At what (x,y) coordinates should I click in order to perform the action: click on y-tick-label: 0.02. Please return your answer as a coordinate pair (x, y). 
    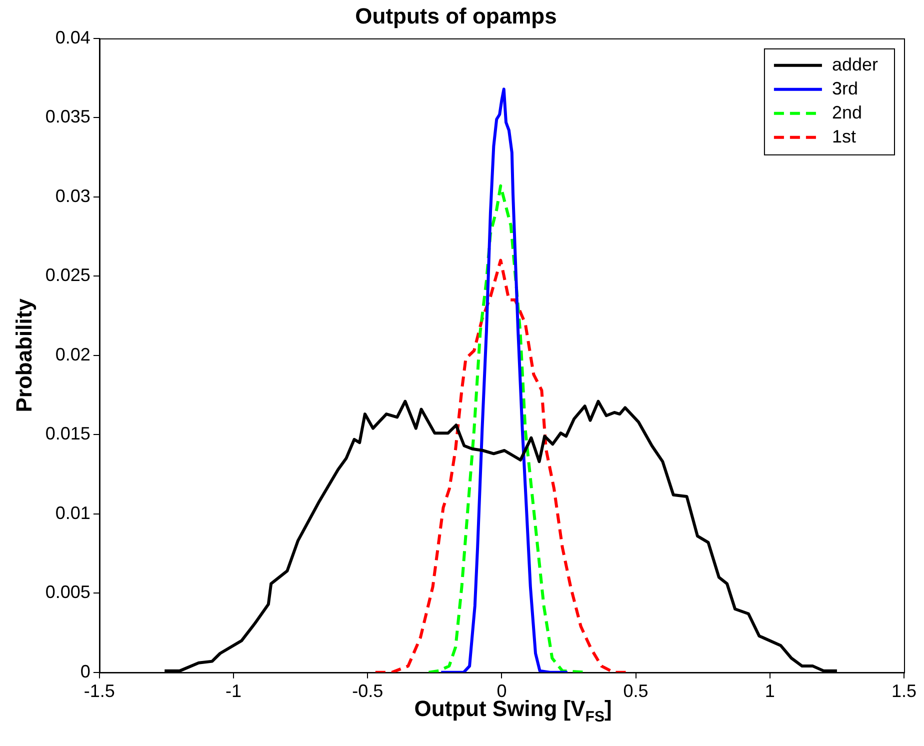
    Looking at the image, I should click on (72, 354).